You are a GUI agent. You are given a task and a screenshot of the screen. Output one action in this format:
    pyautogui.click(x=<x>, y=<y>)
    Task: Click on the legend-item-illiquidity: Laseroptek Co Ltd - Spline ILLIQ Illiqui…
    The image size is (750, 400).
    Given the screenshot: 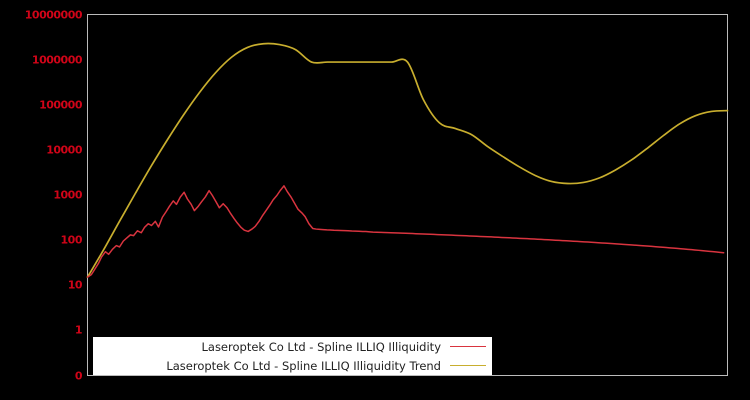 What is the action you would take?
    pyautogui.click(x=292, y=346)
    